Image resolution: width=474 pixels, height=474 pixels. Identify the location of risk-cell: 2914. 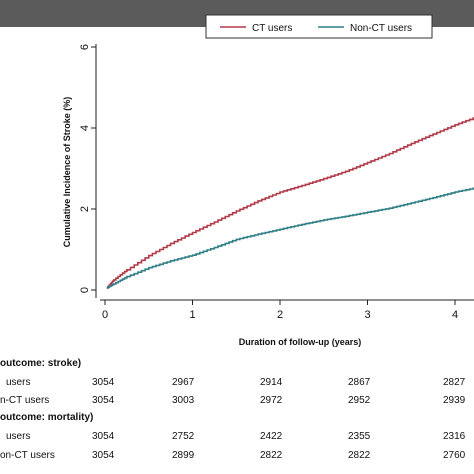
(271, 382).